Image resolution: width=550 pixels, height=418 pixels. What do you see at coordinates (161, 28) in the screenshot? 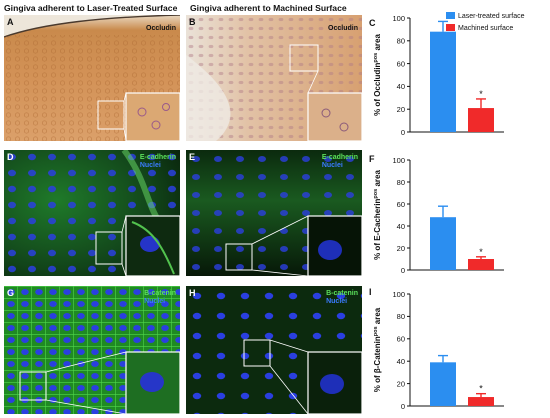
I see `stain-label-a: Occludin` at bounding box center [161, 28].